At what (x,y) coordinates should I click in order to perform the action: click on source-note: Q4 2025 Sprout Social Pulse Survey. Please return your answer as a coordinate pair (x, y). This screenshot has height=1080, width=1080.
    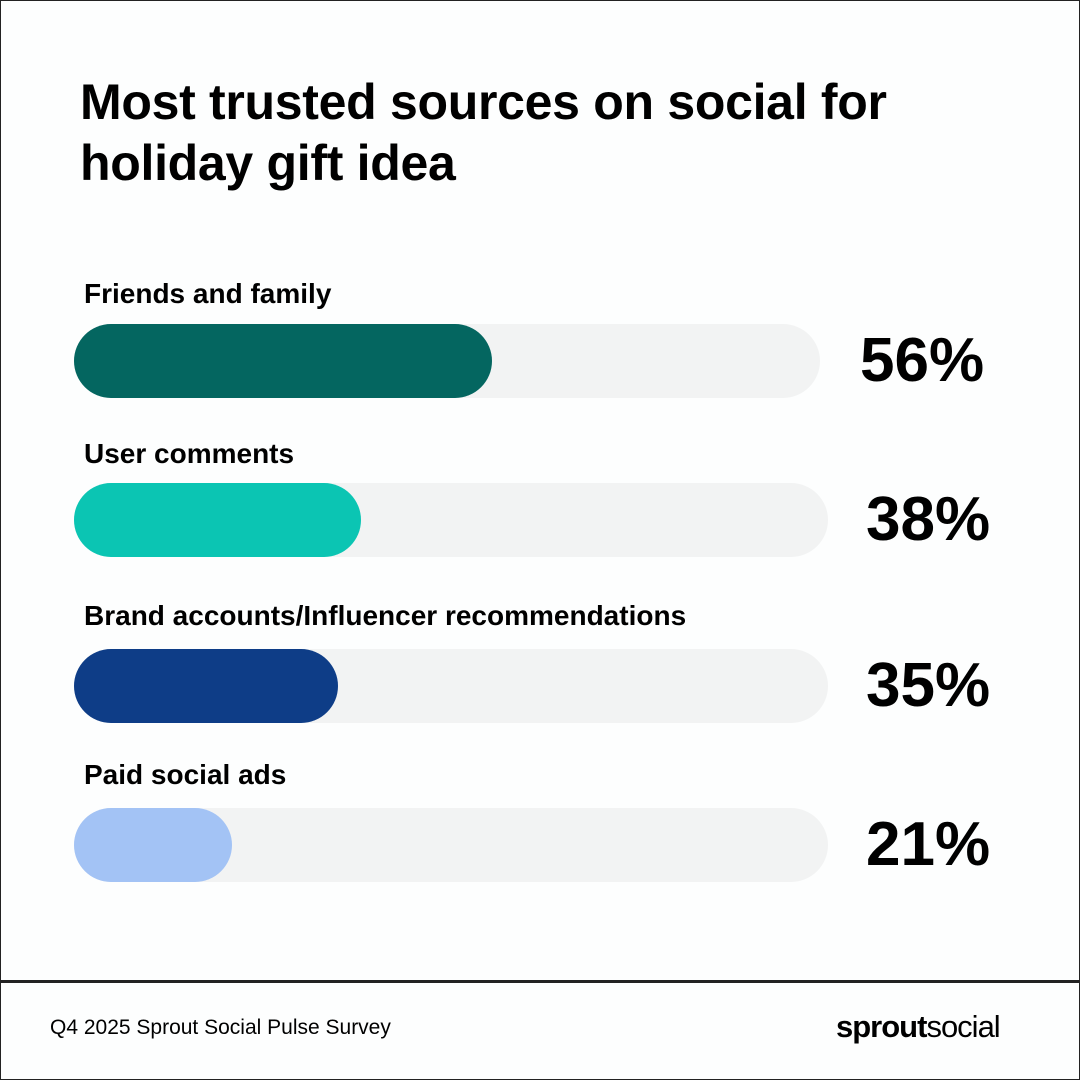
    Looking at the image, I should click on (220, 1027).